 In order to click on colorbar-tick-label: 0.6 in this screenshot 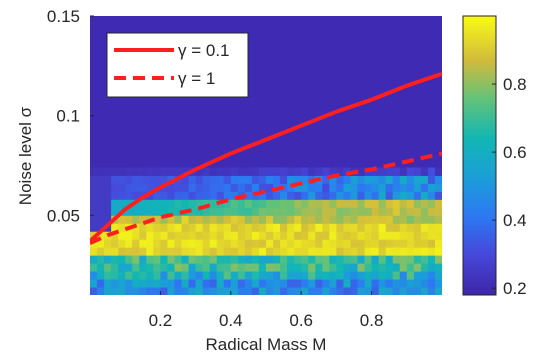, I will do `click(515, 152)`.